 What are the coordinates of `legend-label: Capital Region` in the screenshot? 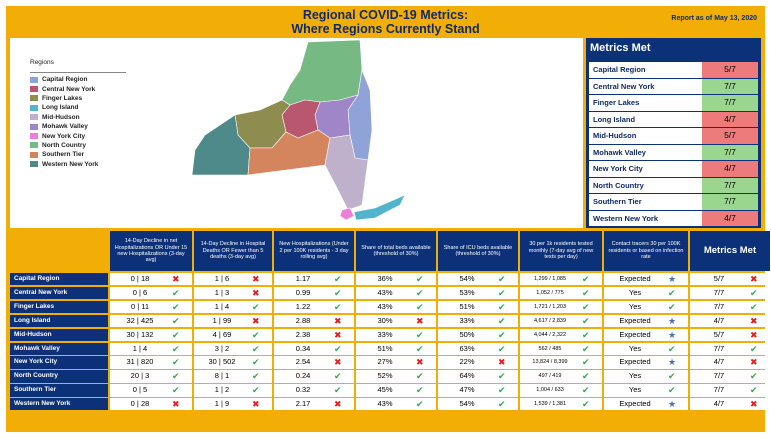 It's located at (65, 80).